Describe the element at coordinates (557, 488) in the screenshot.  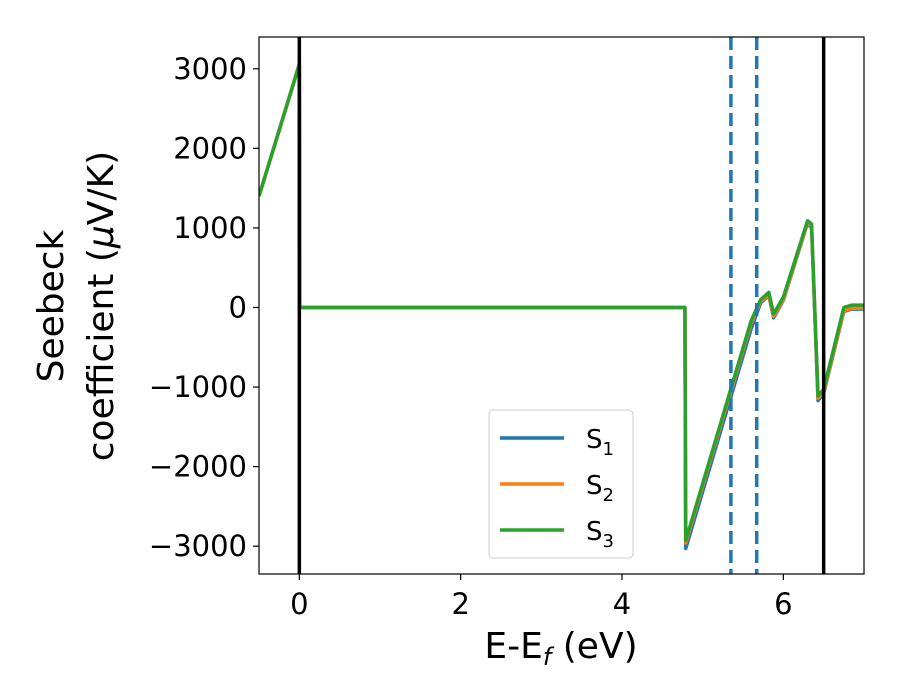
I see `legend-entry-s2: S2` at that location.